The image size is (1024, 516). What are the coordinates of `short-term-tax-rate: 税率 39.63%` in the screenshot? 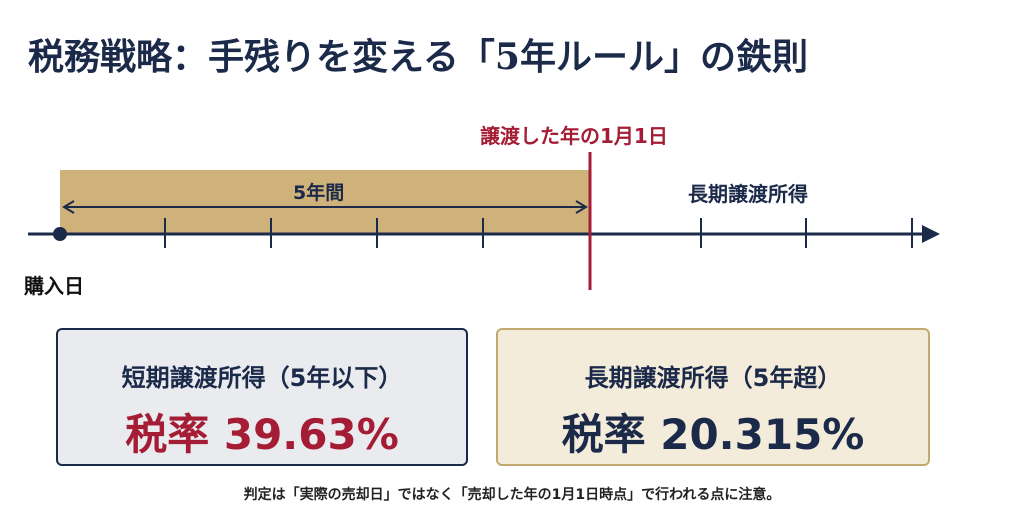 It's located at (262, 434).